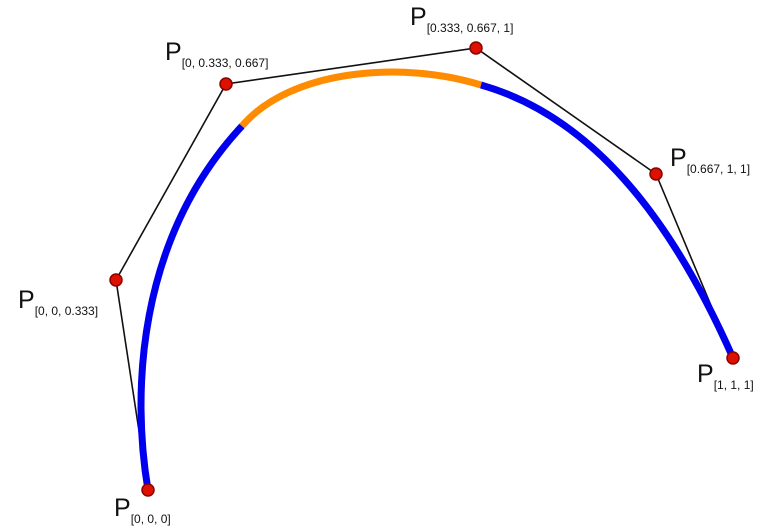 This screenshot has width=780, height=532. Describe the element at coordinates (418, 17) in the screenshot. I see `label-main-3: P` at that location.